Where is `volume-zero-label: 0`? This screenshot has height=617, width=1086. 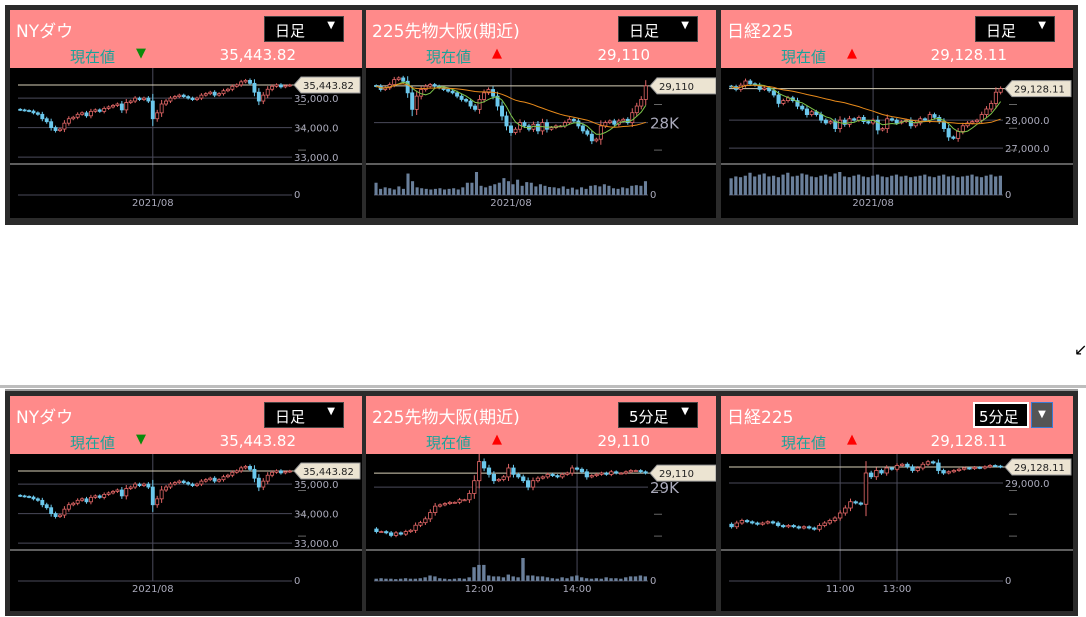
volume-zero-label: 0 is located at coordinates (653, 195).